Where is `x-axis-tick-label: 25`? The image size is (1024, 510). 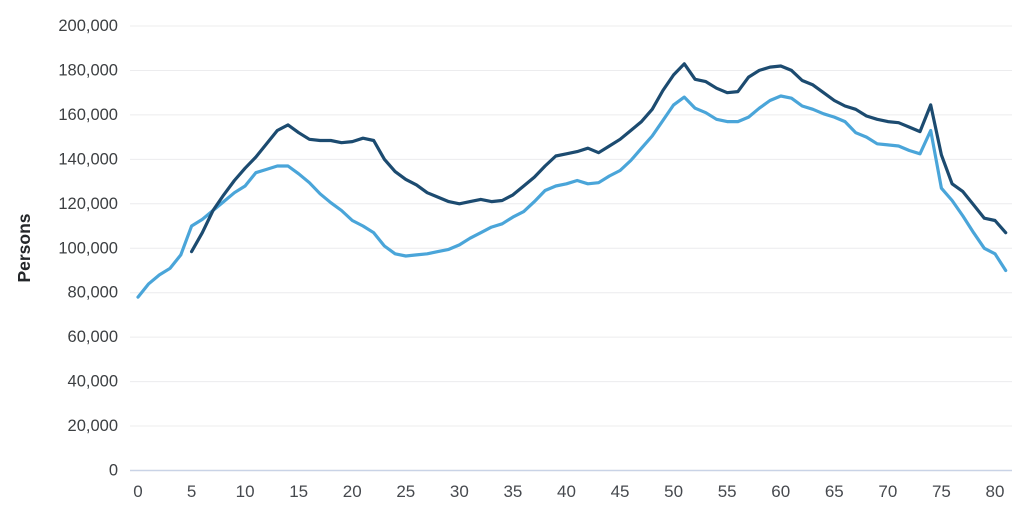 x-axis-tick-label: 25 is located at coordinates (405, 491).